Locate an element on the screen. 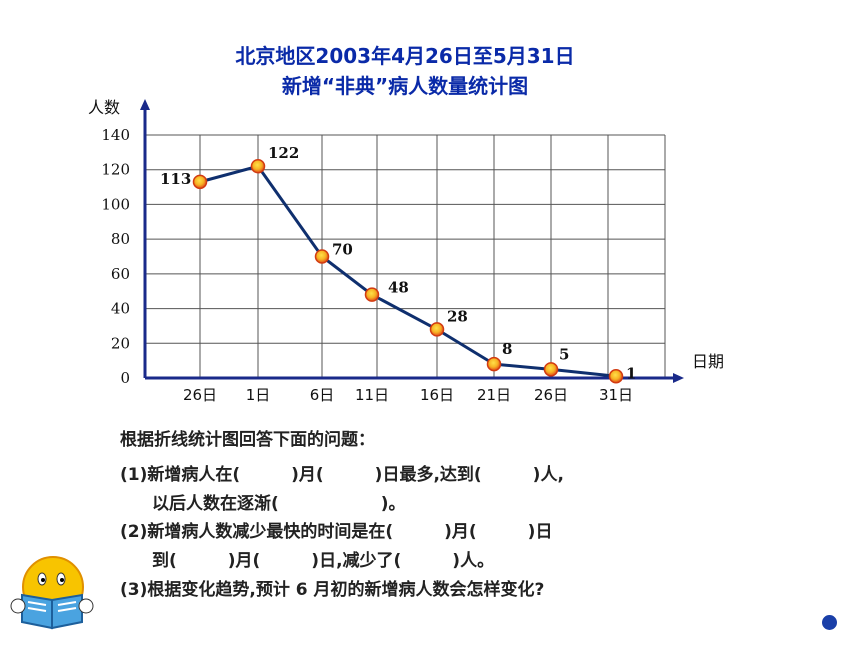  question-heading: 根据折线统计图回答下面的问题： is located at coordinates (247, 440).